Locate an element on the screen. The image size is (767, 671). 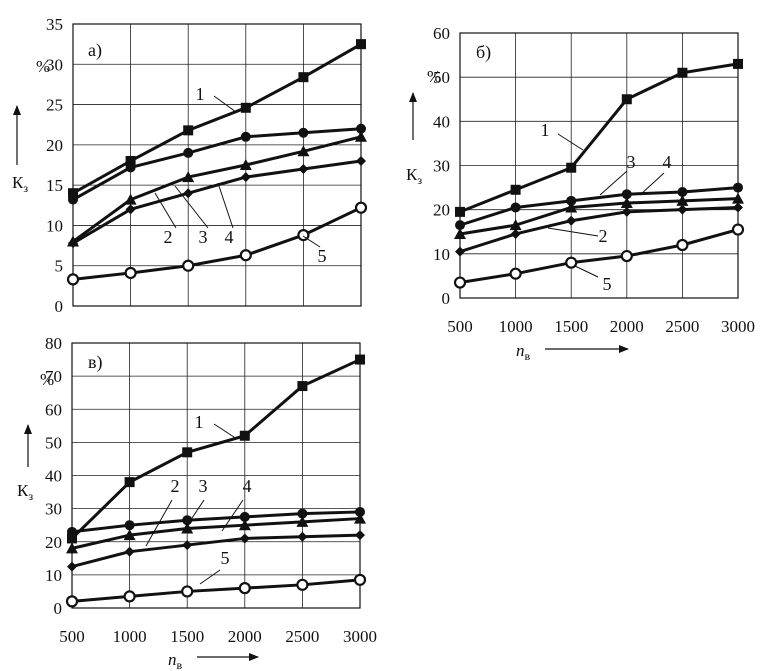
series-group-b is located at coordinates (599, 173).